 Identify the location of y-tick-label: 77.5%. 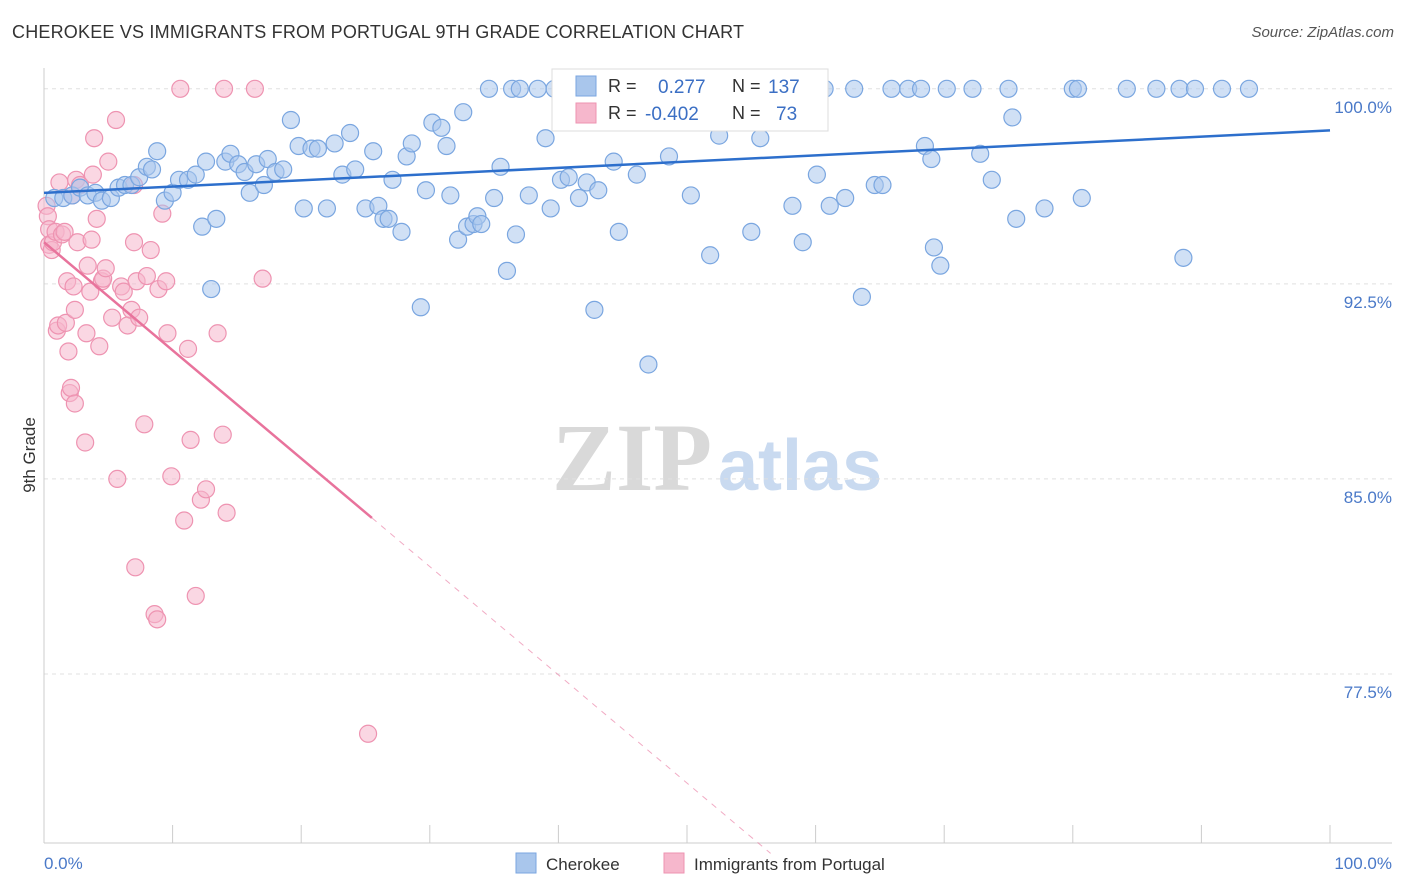
(1368, 692).